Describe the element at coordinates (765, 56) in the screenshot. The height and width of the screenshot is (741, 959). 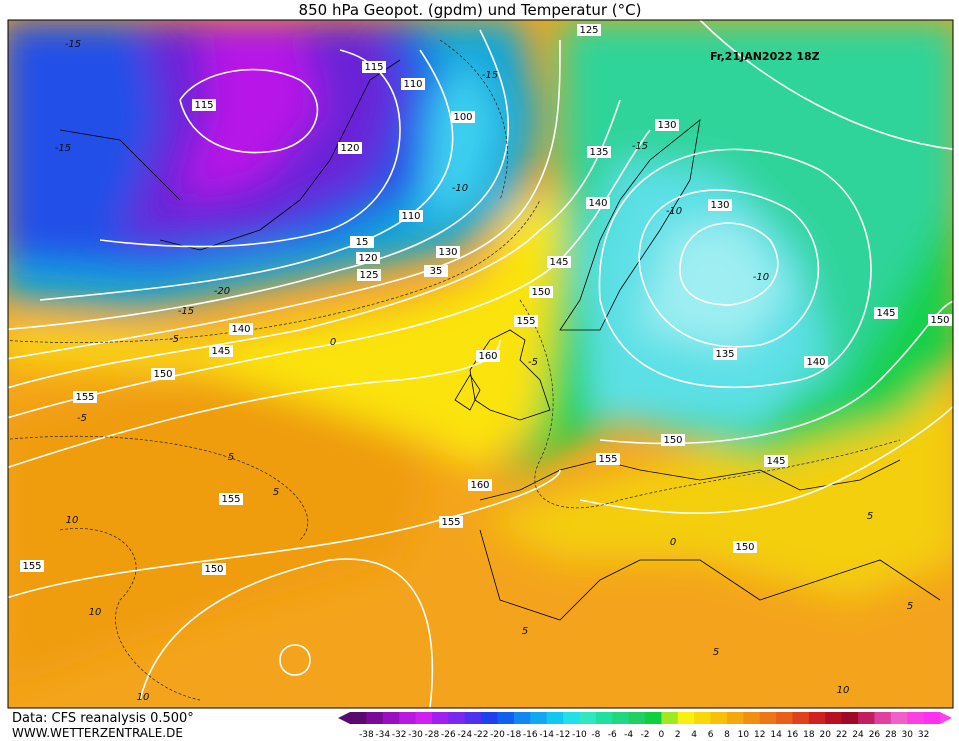
I see `valid-time: Fr,21JAN2022 18Z` at that location.